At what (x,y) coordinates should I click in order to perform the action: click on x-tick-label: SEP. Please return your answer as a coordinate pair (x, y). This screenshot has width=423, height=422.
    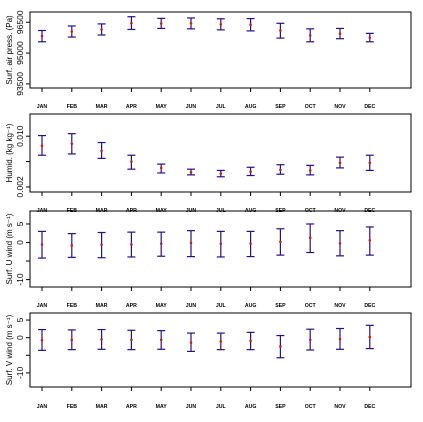
    Looking at the image, I should click on (280, 306).